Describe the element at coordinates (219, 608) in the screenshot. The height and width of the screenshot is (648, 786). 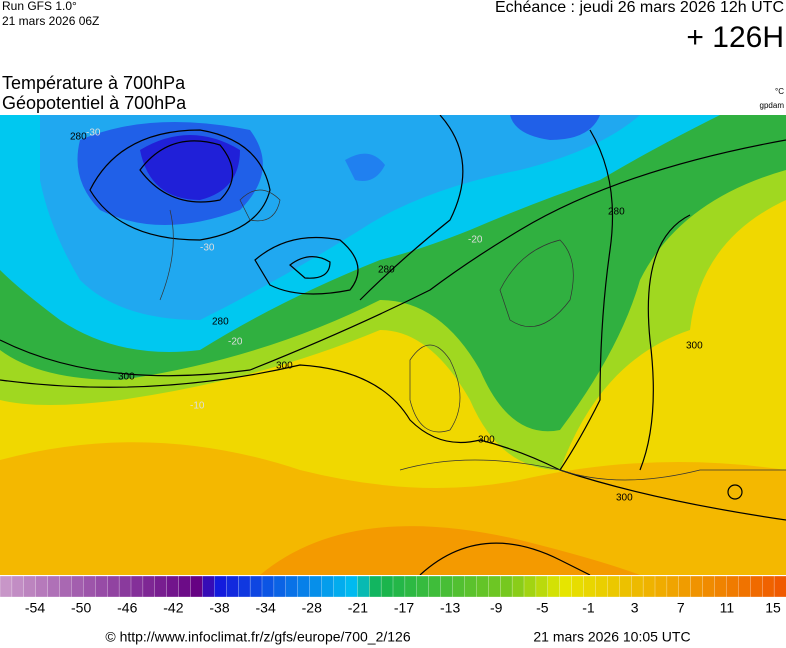
I see `colorbar-label: -38` at that location.